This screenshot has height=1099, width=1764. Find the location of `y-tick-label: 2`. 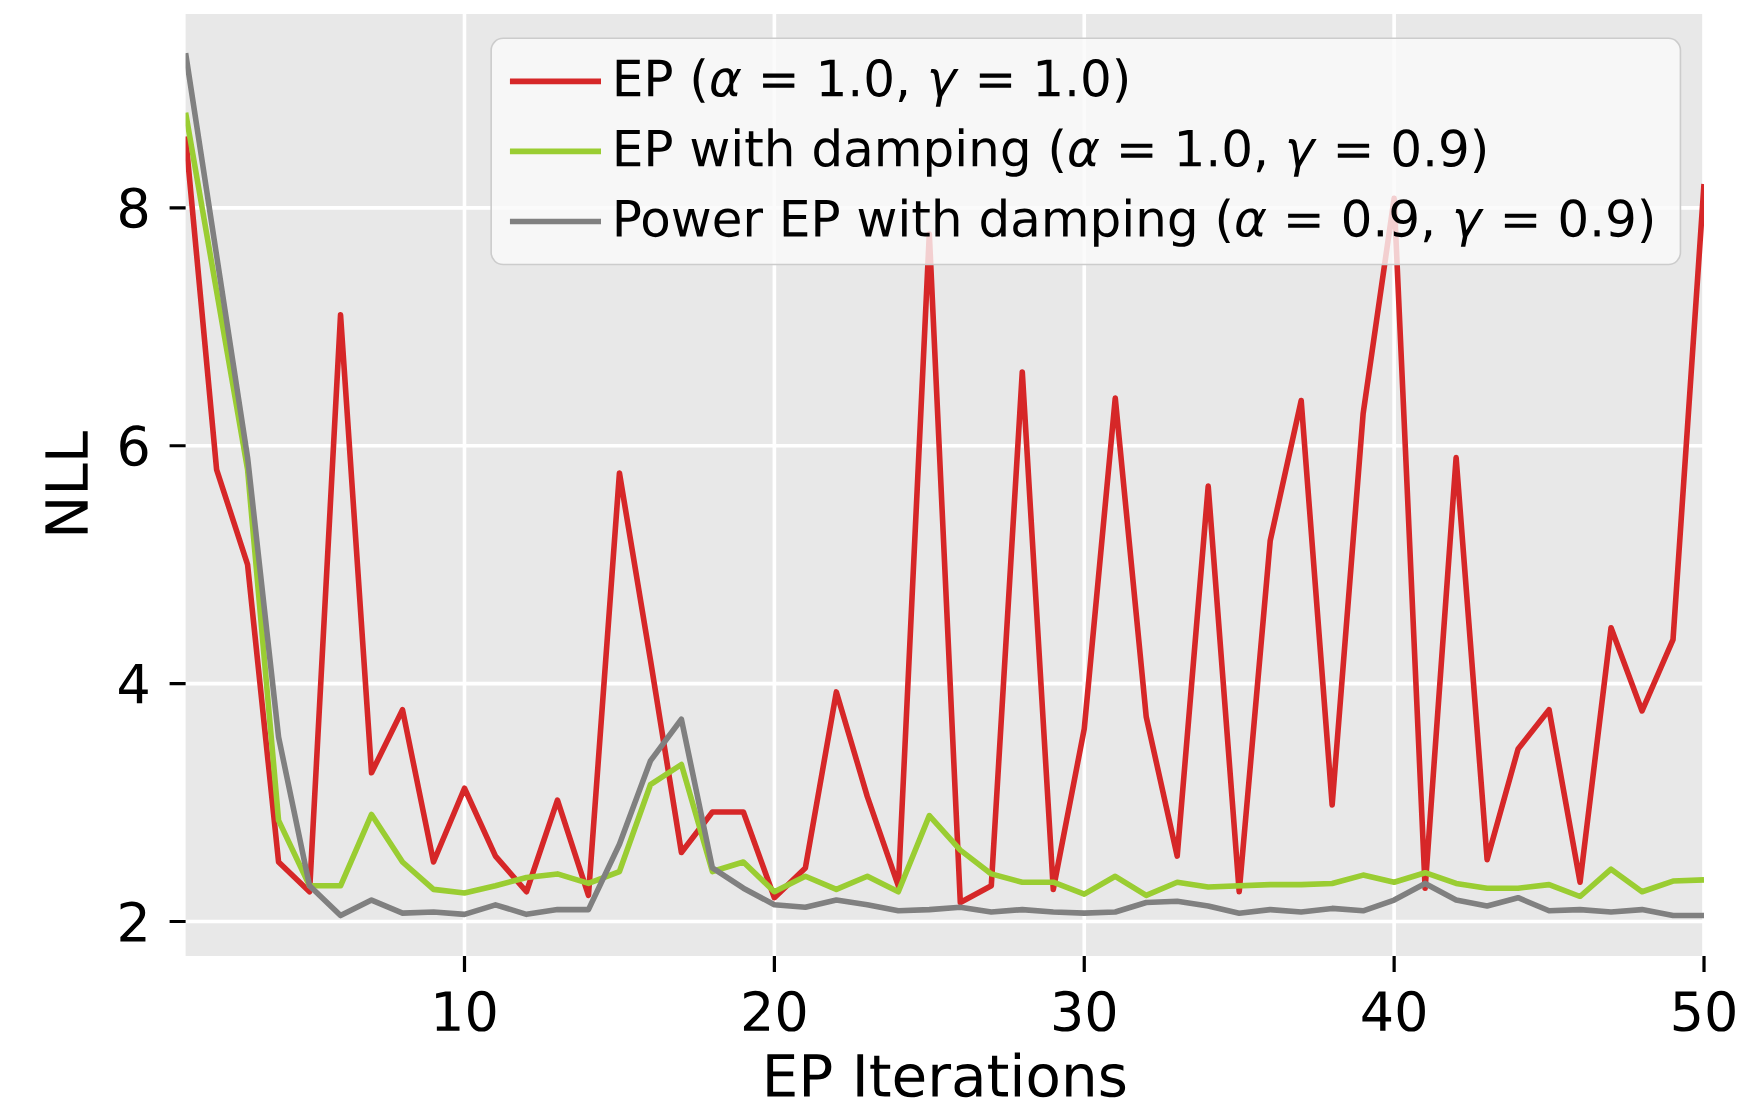

y-tick-label: 2 is located at coordinates (133, 921).